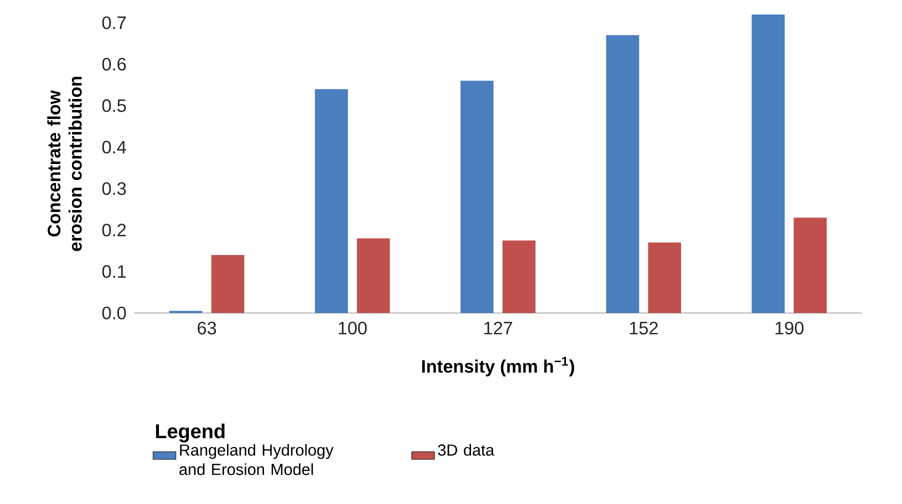 The image size is (902, 504). Describe the element at coordinates (114, 230) in the screenshot. I see `y-tick-label: 0.2` at that location.